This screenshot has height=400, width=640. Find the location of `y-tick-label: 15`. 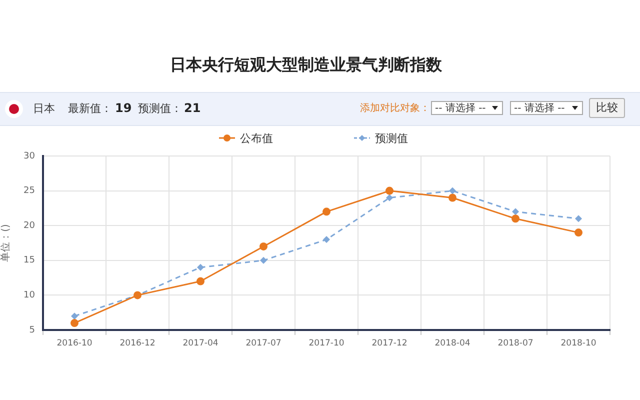

y-tick-label: 15 is located at coordinates (29, 261).